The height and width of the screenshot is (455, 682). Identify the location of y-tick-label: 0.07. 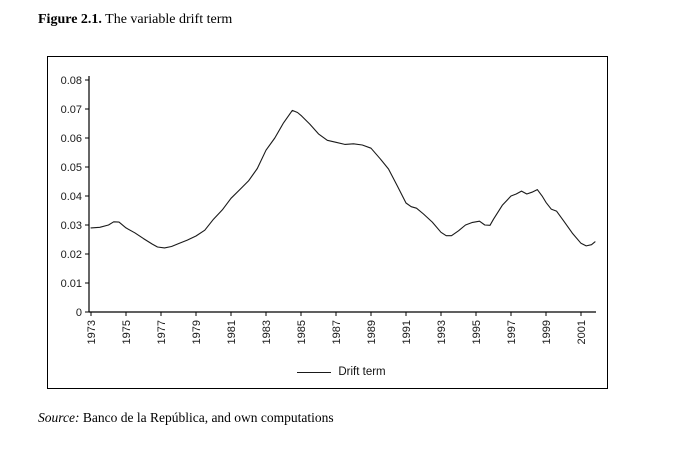
(71, 110).